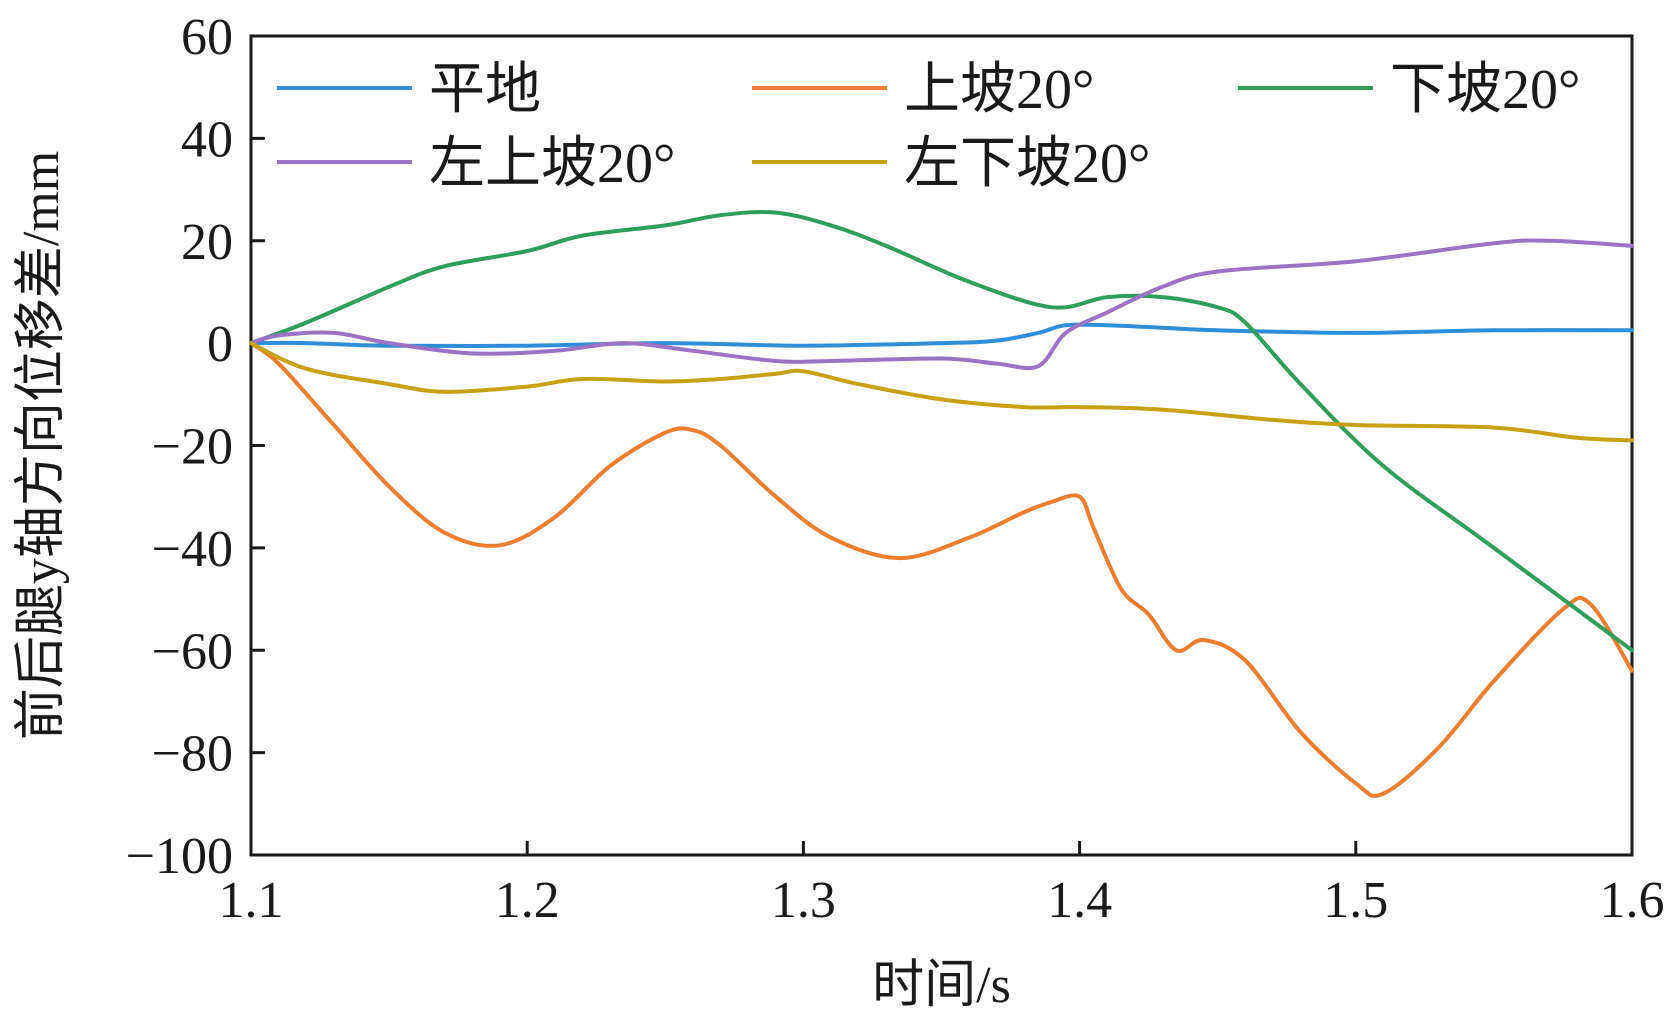 The image size is (1676, 1018). I want to click on x-tick-label: 1.4, so click(1079, 900).